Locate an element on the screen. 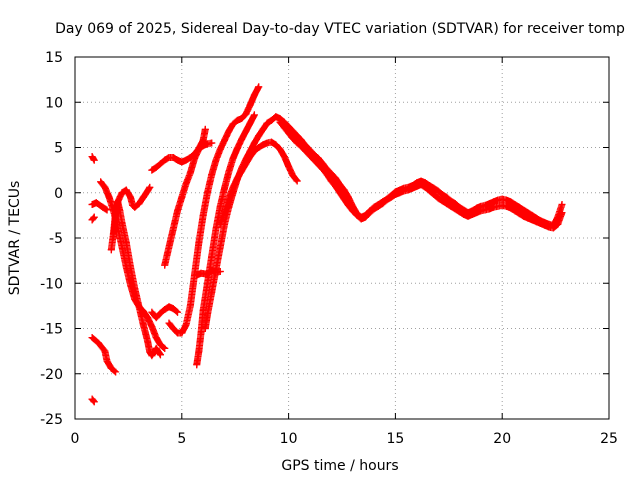 Image resolution: width=640 pixels, height=480 pixels. y-tick-label: 5 is located at coordinates (58, 149).